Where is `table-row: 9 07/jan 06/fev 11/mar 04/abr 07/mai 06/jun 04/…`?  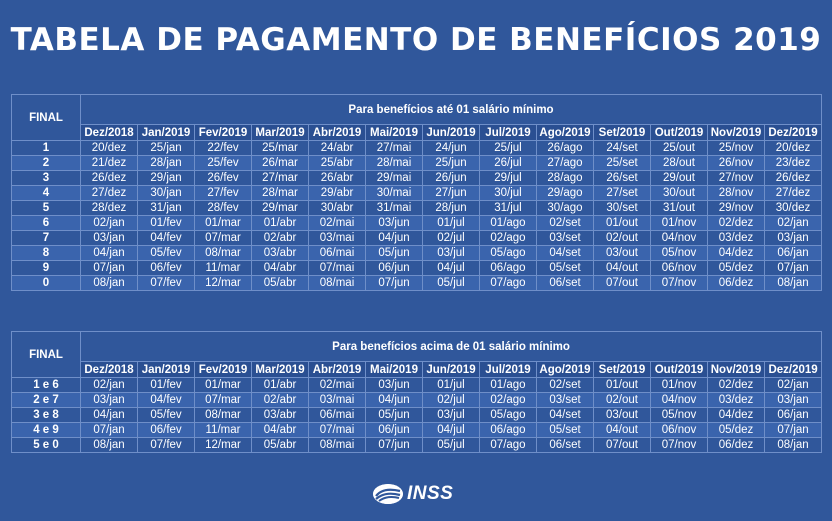 table-row: 9 07/jan 06/fev 11/mar 04/abr 07/mai 06/jun 04/… is located at coordinates (416, 268).